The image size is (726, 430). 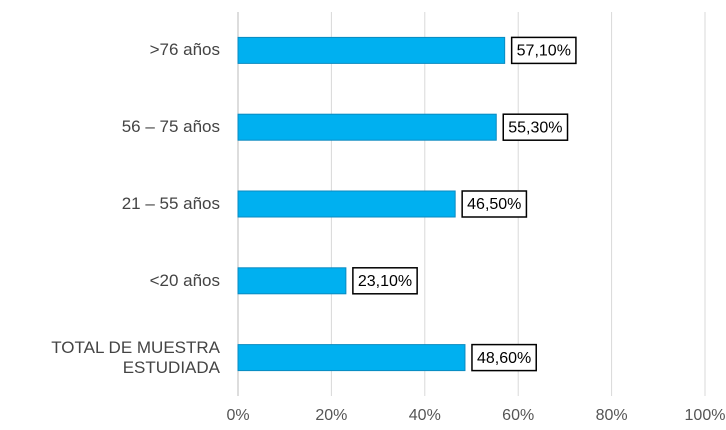 I want to click on y-tick-label: TOTAL DE MUESTRA ESTUDIADA, so click(x=135, y=357).